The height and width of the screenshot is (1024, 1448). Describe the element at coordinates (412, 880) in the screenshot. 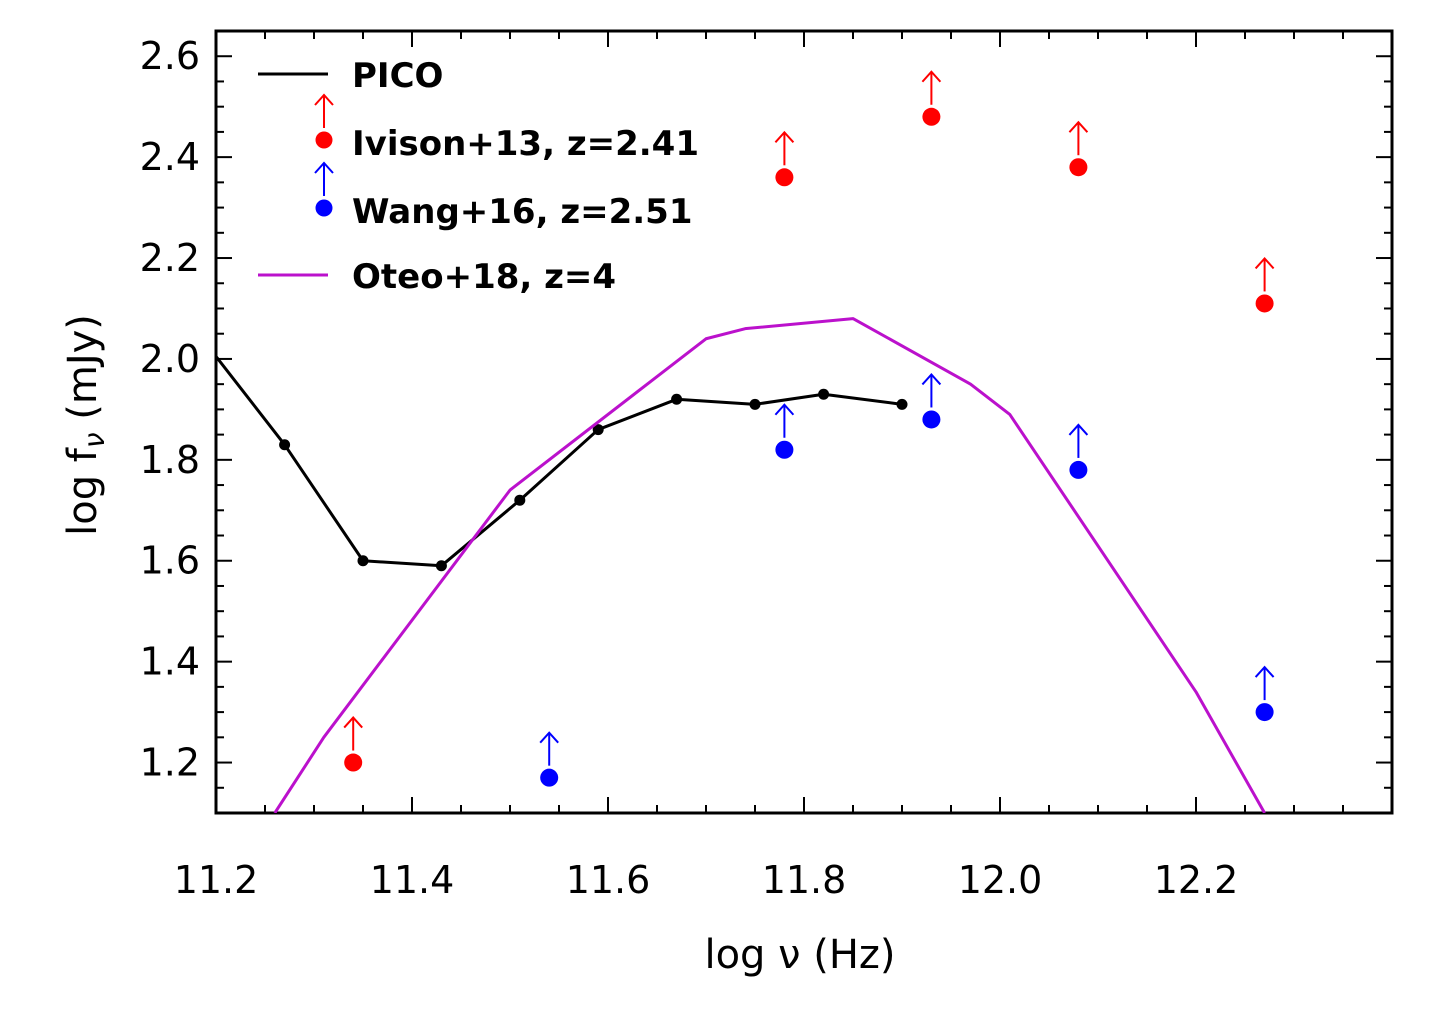

I see `x-tick-label: 11.4` at that location.